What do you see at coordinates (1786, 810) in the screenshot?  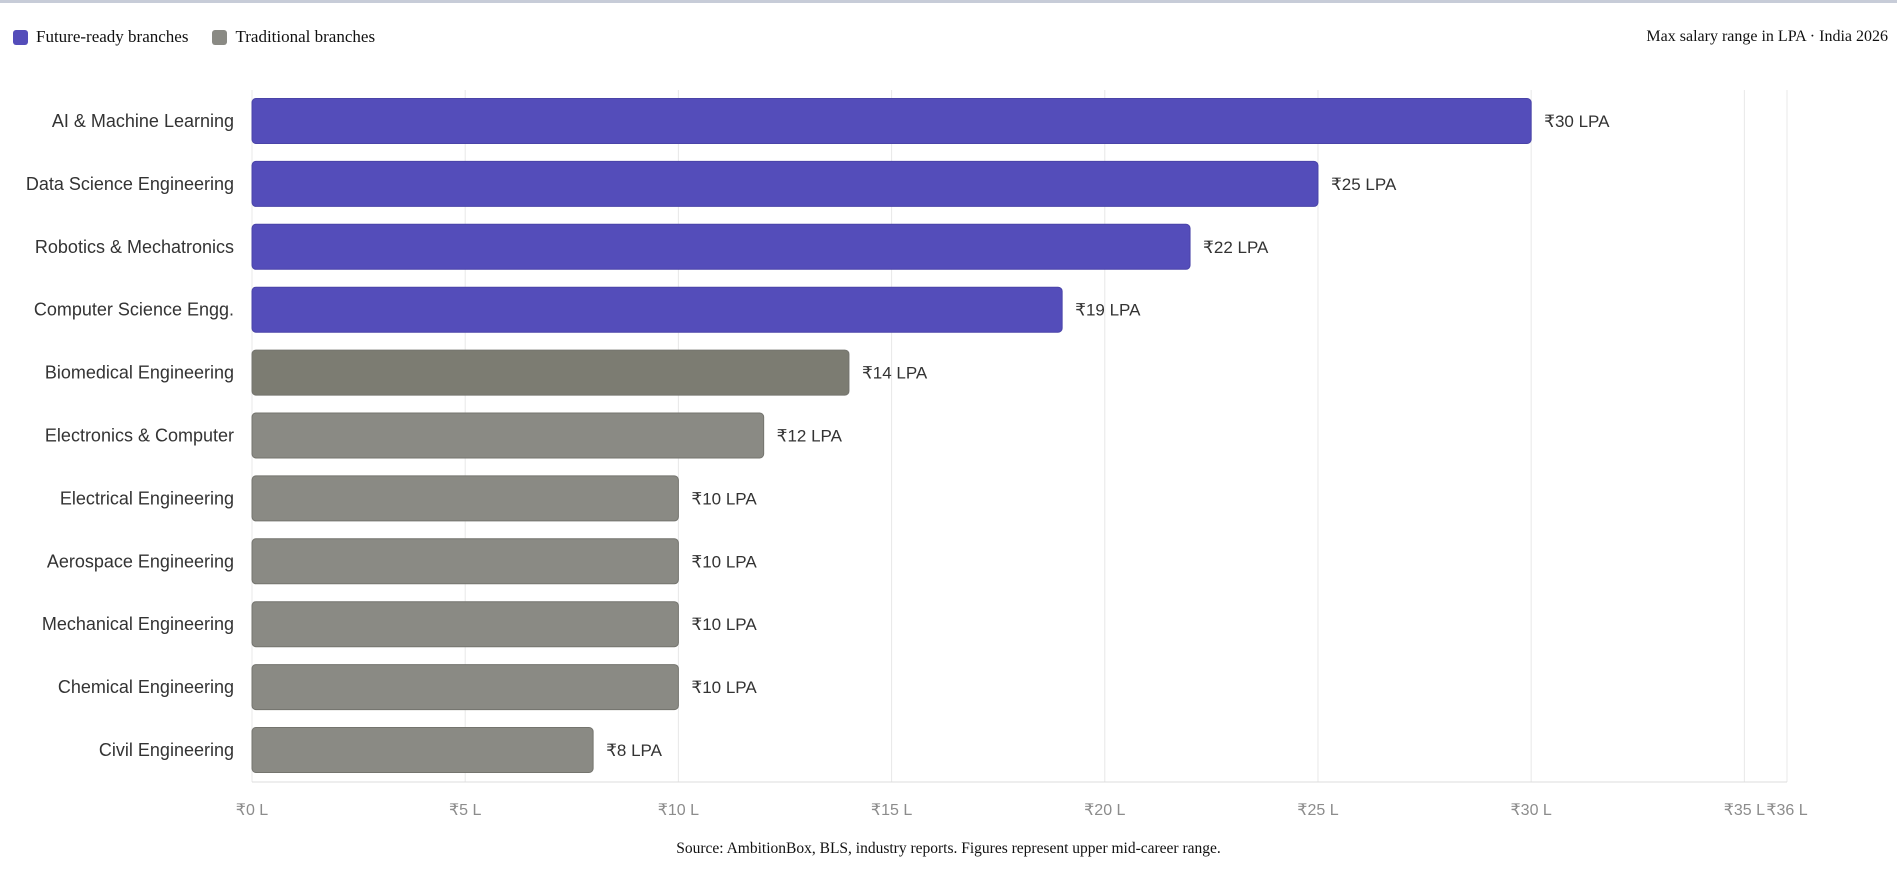 I see `x-tick-label: ₹36 L` at bounding box center [1786, 810].